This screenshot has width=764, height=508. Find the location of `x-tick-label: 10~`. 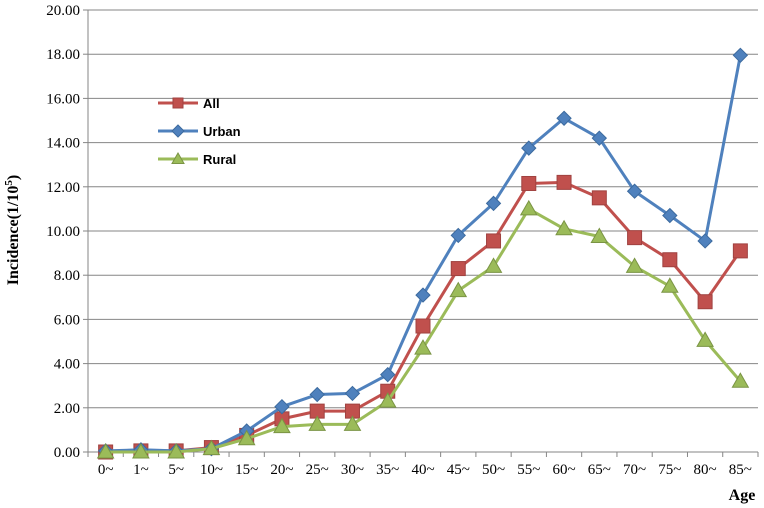

x-tick-label: 10~ is located at coordinates (211, 470).